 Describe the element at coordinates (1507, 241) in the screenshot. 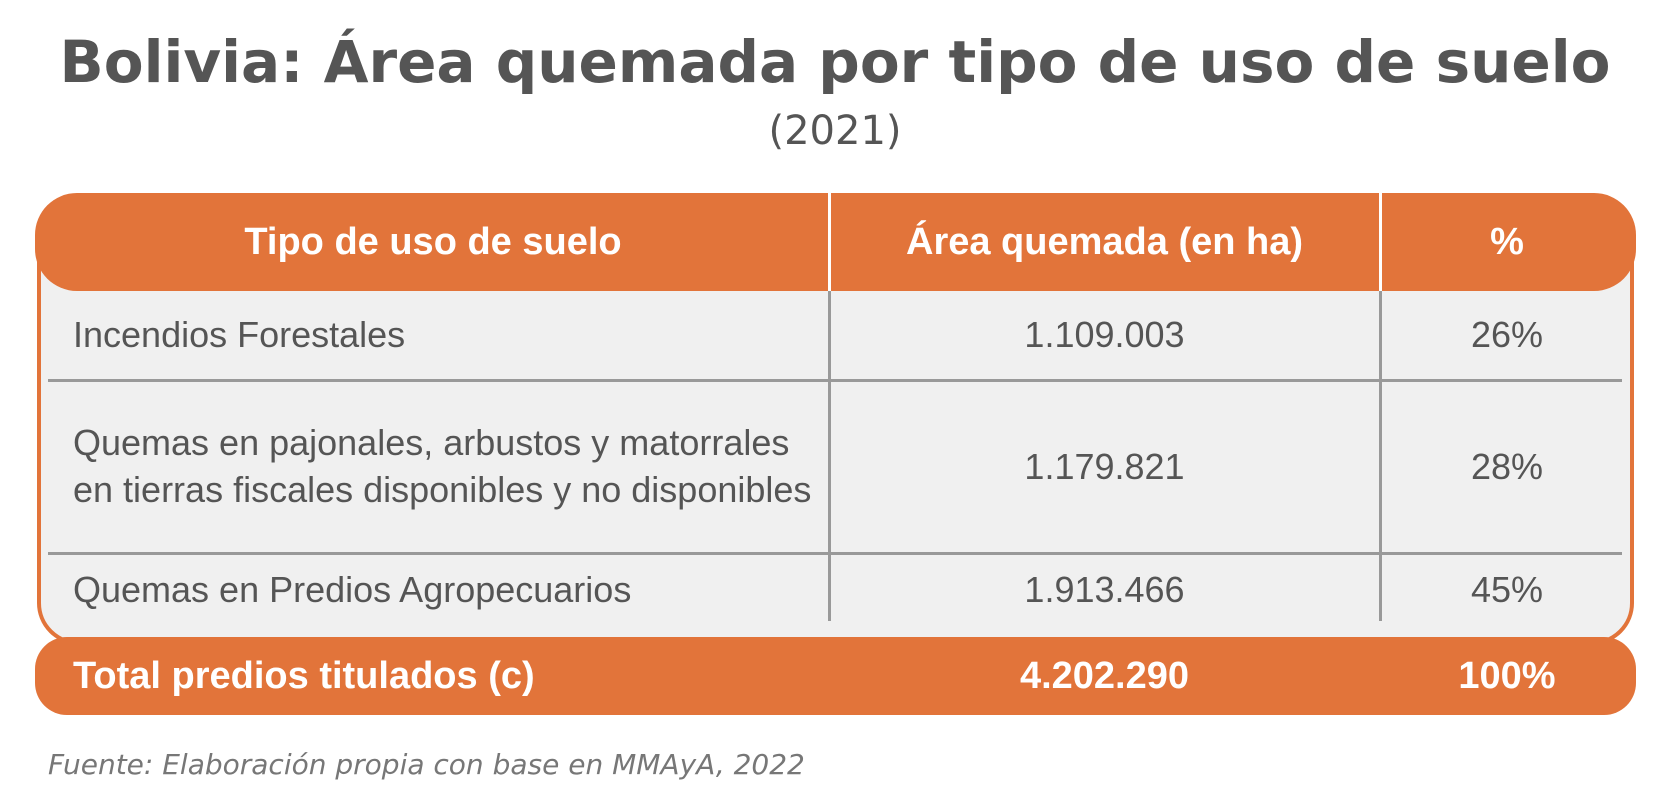

I see `header-cell: %` at that location.